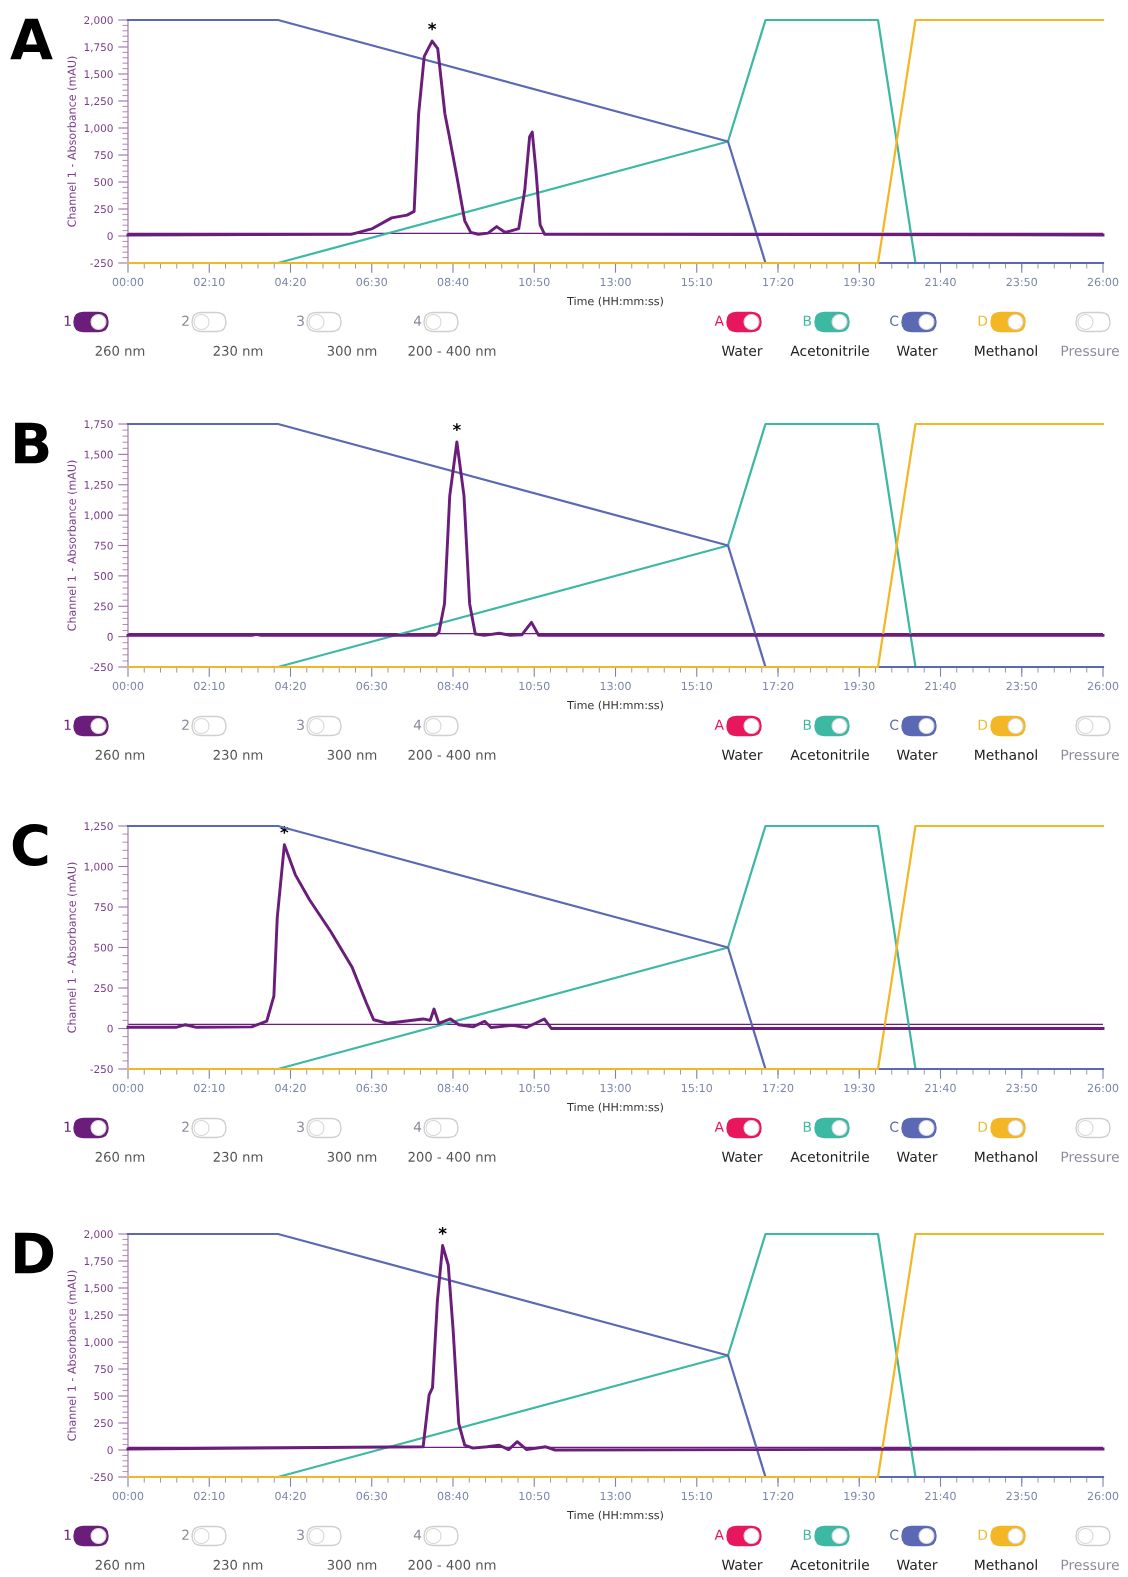 This screenshot has width=1128, height=1577. I want to click on text: 4, so click(417, 320).